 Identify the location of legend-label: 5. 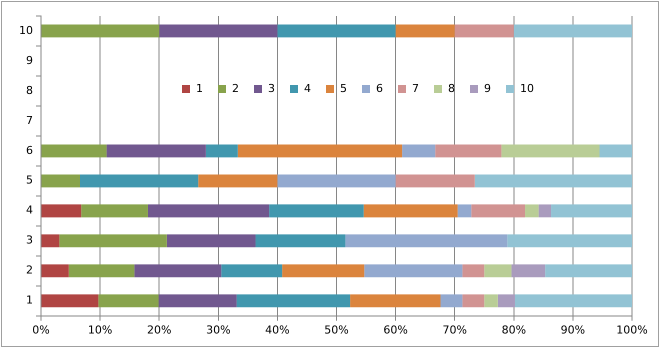
(343, 88).